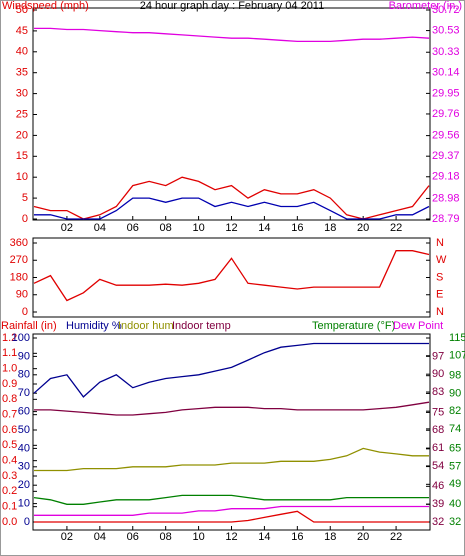 The width and height of the screenshot is (465, 556). Describe the element at coordinates (446, 177) in the screenshot. I see `y-tick-label: 29.18` at that location.